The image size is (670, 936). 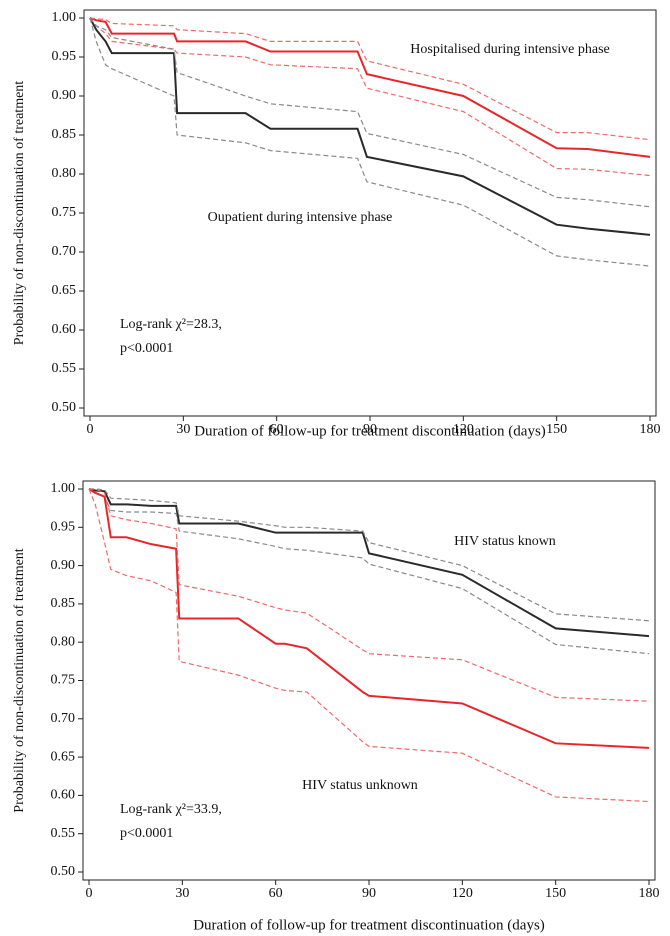 I want to click on curve-label: HIV status known, so click(x=505, y=541).